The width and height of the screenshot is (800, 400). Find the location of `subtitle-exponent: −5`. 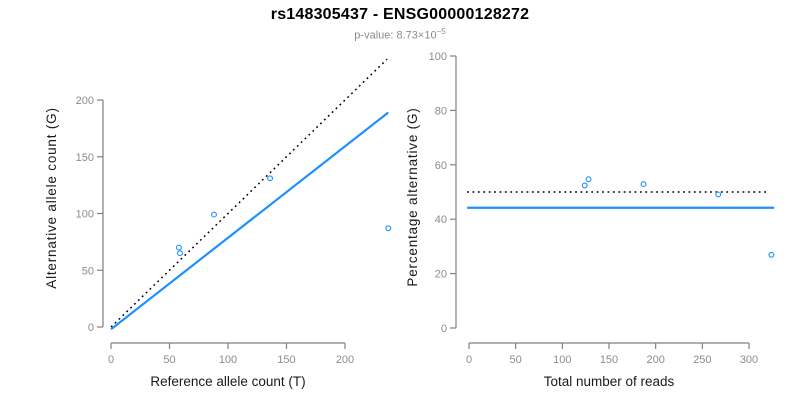

subtitle-exponent: −5 is located at coordinates (441, 31).